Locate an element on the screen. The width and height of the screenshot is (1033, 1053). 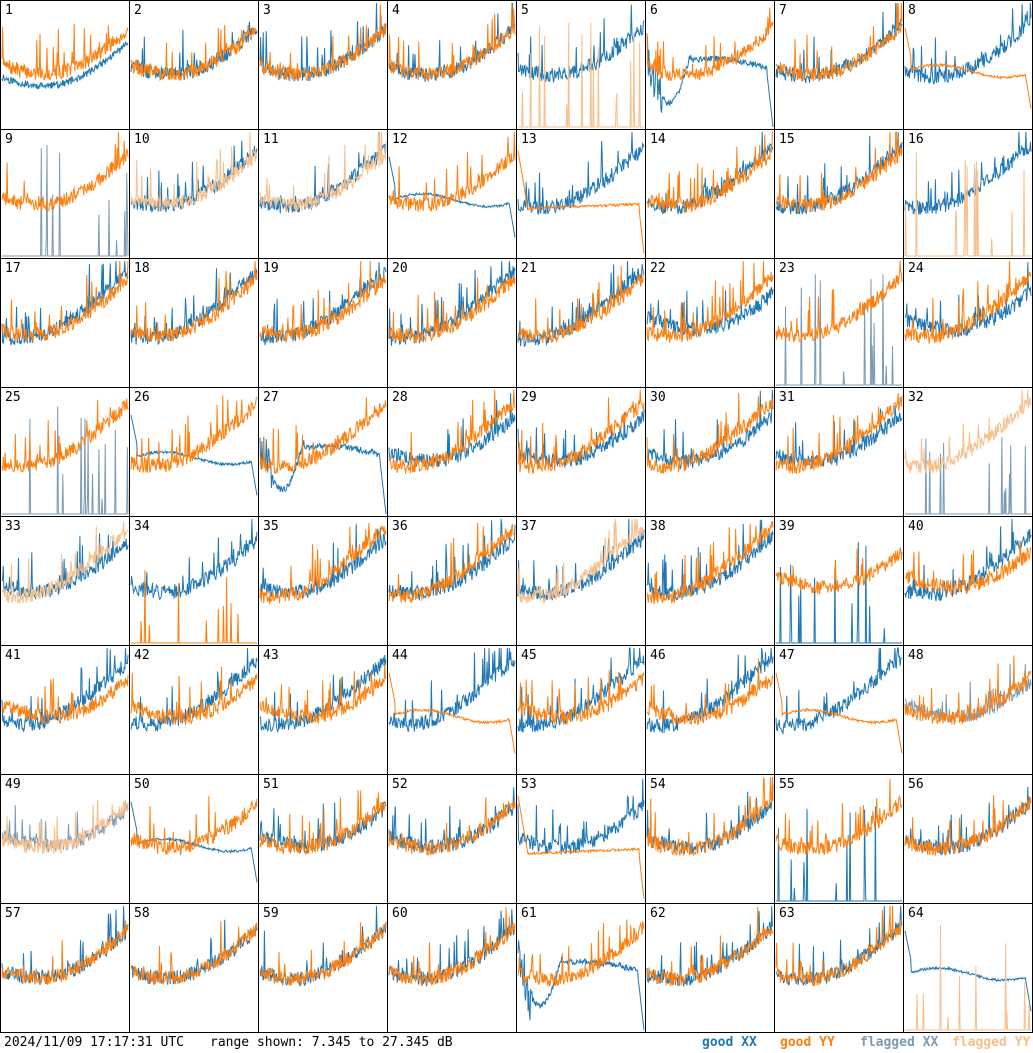
panel-label: 47 is located at coordinates (787, 655).